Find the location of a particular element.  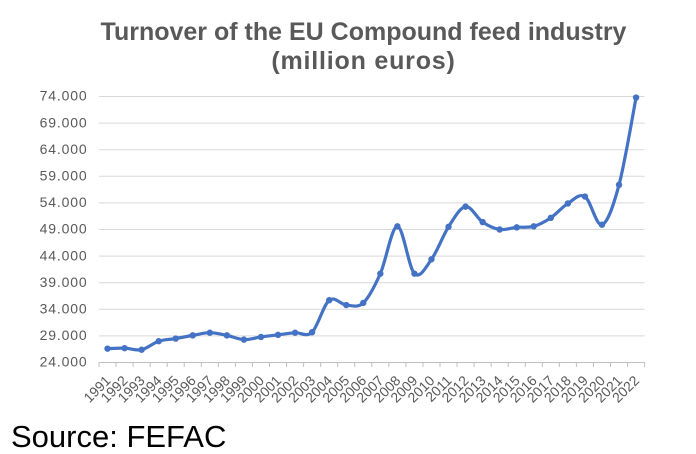

svg-text: 49.000 is located at coordinates (64, 229).